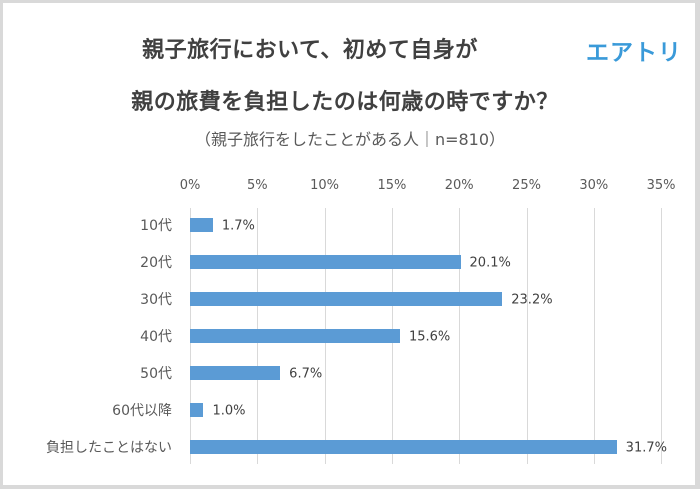 This screenshot has width=700, height=489. Describe the element at coordinates (238, 226) in the screenshot. I see `value-label: 1.7%` at that location.